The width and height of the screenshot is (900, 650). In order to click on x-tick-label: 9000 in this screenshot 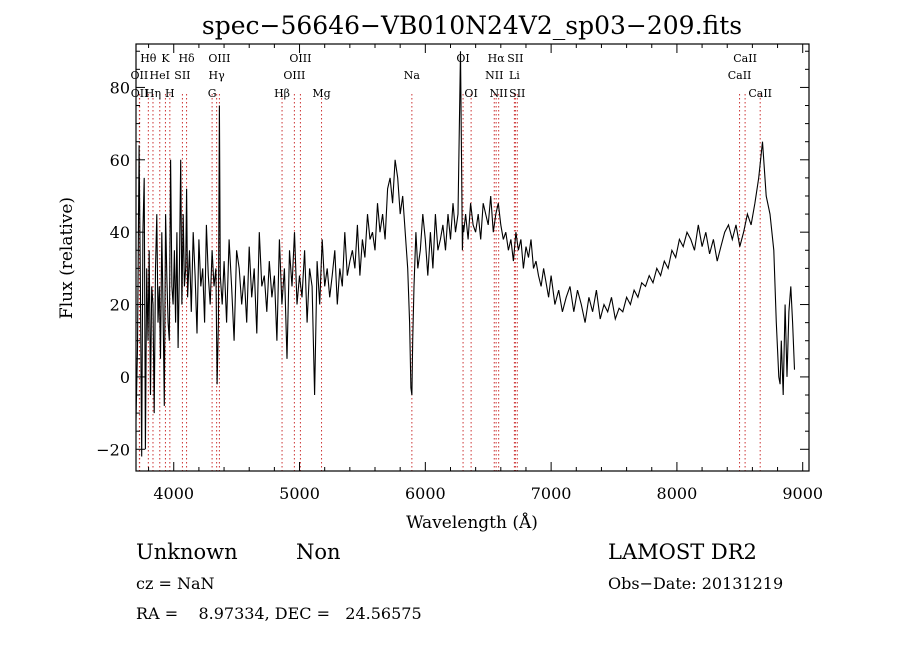, I will do `click(802, 493)`.